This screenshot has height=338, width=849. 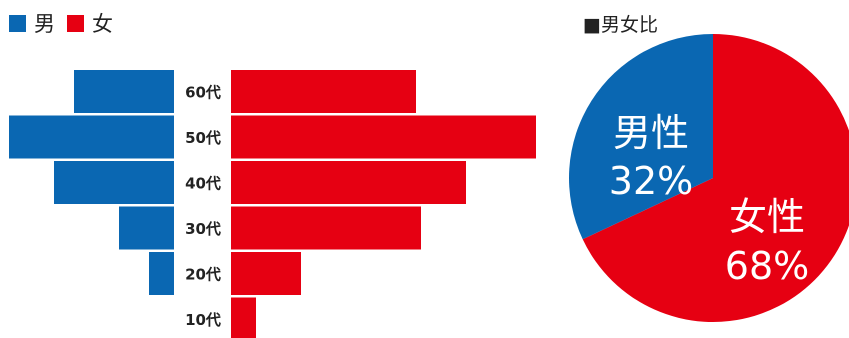 What do you see at coordinates (203, 229) in the screenshot?
I see `age-label-30代: 30代` at bounding box center [203, 229].